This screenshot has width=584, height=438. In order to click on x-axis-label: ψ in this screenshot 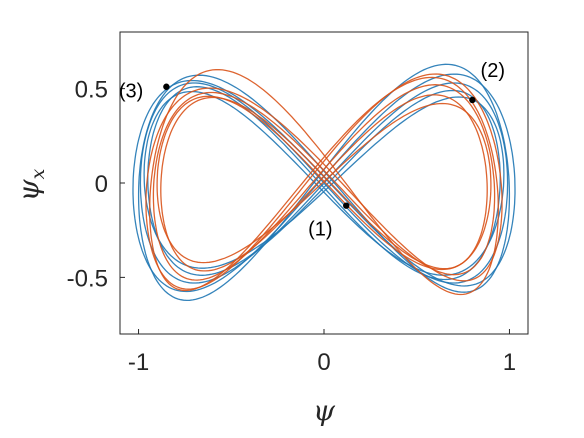, I will do `click(324, 410)`.